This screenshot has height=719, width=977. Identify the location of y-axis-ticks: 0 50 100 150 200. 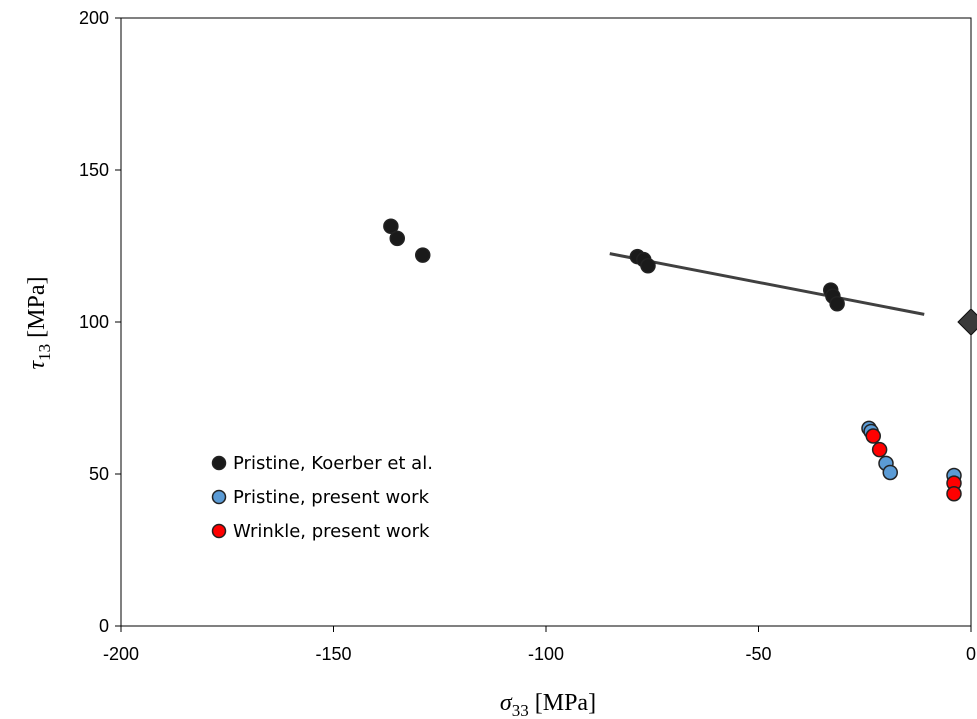
(100, 322).